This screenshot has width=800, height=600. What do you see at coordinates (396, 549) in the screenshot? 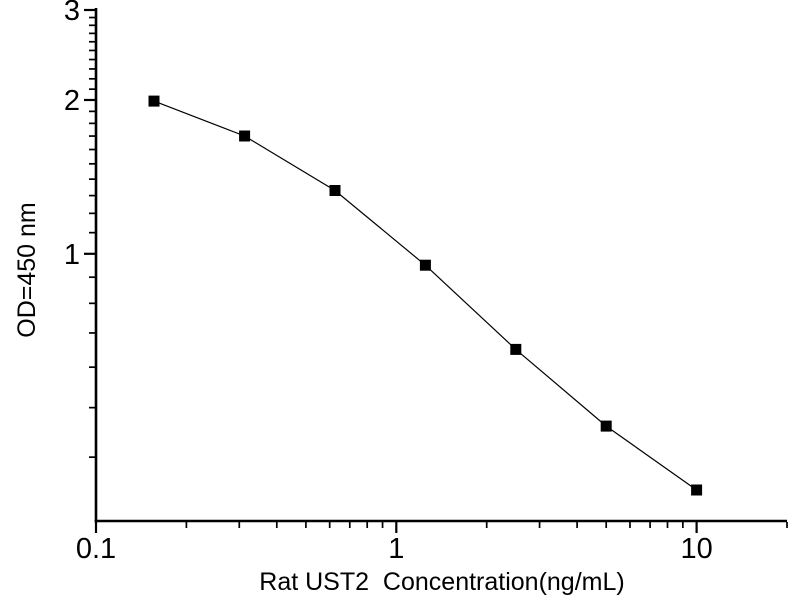
I see `x-tick-label: 1` at bounding box center [396, 549].